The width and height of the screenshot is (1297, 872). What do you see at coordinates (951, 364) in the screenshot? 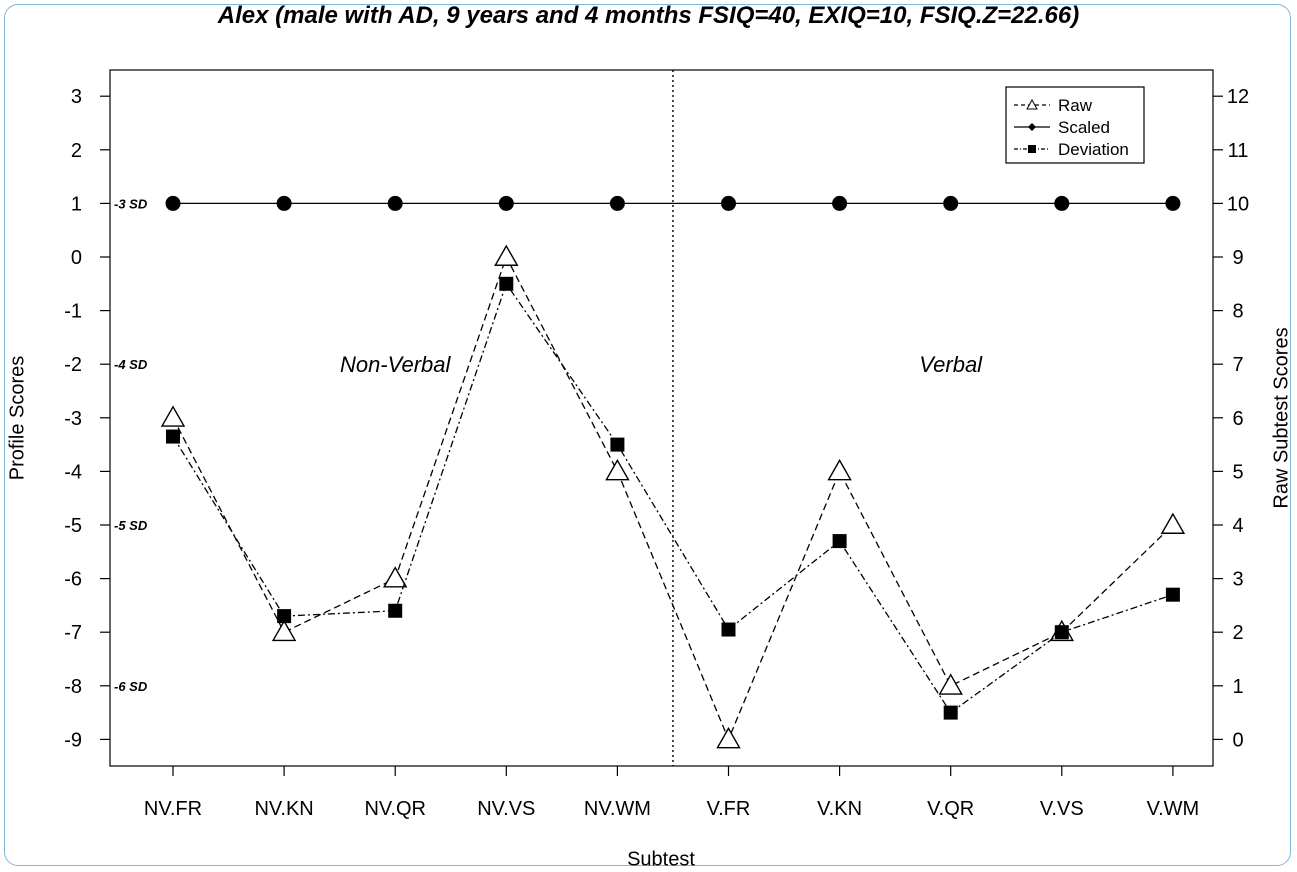
I see `group-label: Verbal` at bounding box center [951, 364].